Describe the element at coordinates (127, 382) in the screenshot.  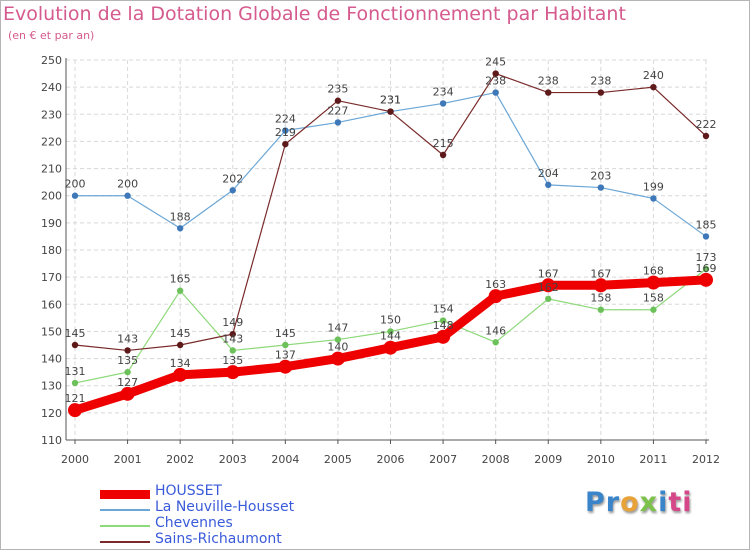
I see `data-label: 127` at that location.